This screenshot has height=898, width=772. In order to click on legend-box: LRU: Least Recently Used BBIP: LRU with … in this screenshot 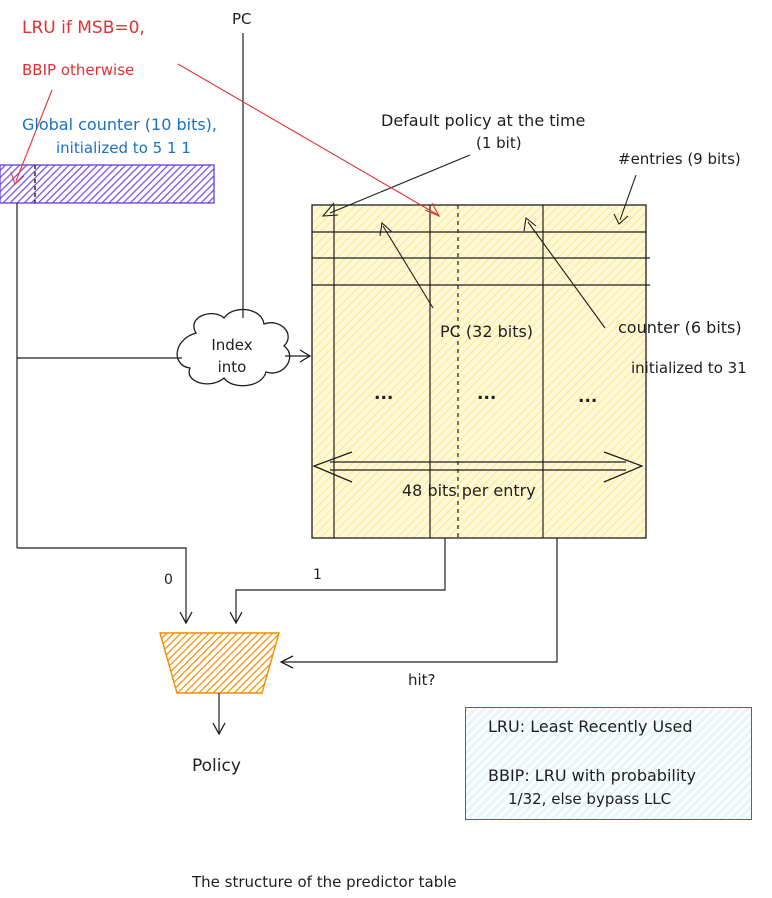, I will do `click(608, 763)`.